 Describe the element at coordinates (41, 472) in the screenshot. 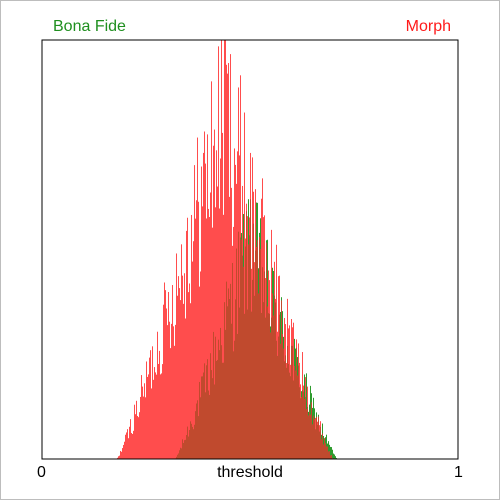

I see `x-tick-label-min: 0` at that location.